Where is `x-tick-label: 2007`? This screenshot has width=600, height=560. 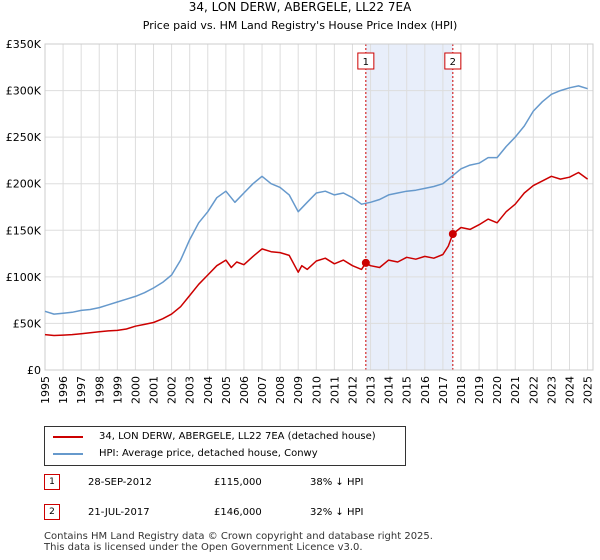 x-tick-label: 2007 is located at coordinates (262, 390).